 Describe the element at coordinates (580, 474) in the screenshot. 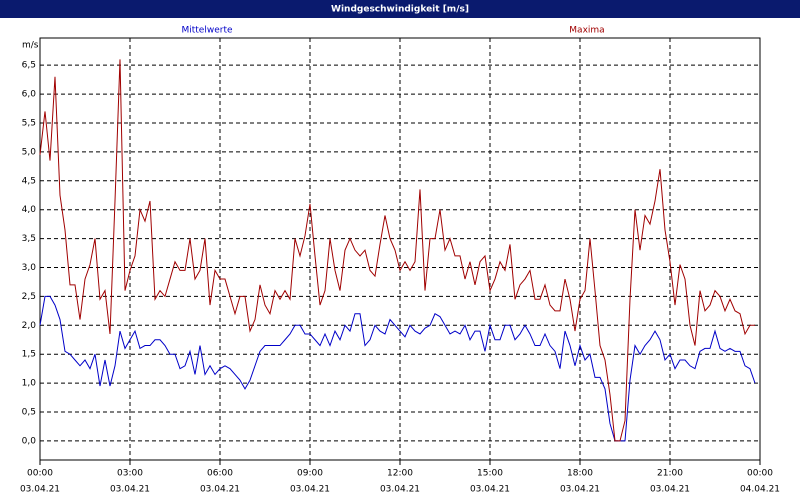

I see `x-tick-label: 18:00` at that location.